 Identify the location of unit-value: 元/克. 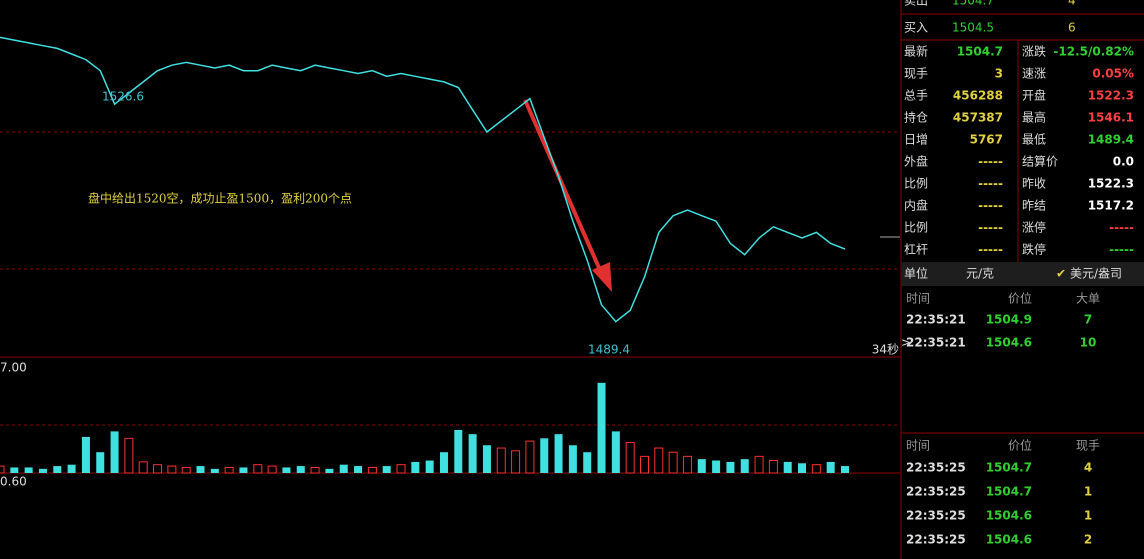
(980, 274).